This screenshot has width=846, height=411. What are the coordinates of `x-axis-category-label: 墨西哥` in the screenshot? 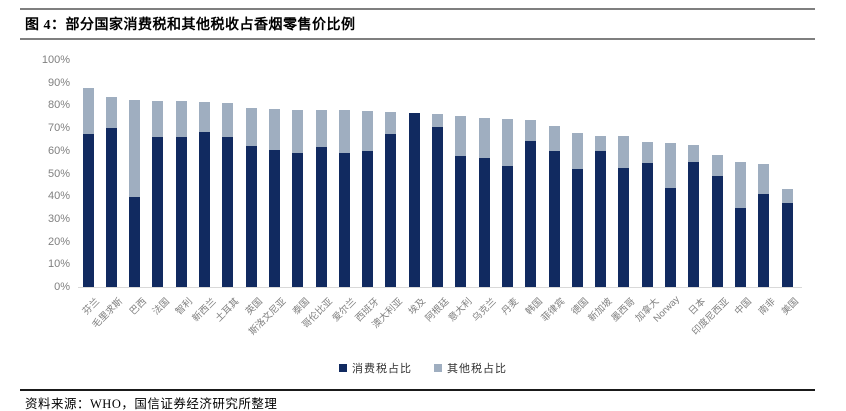 It's located at (623, 310).